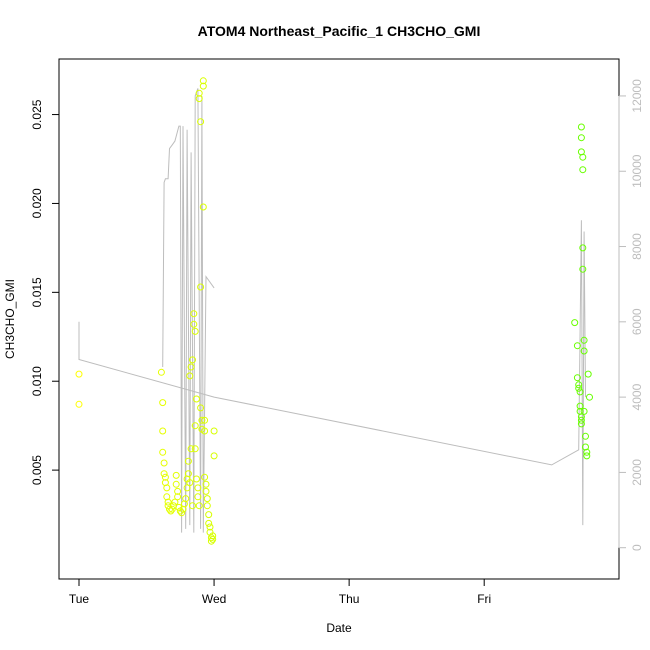  Describe the element at coordinates (214, 599) in the screenshot. I see `x-tick-label: Wed` at that location.